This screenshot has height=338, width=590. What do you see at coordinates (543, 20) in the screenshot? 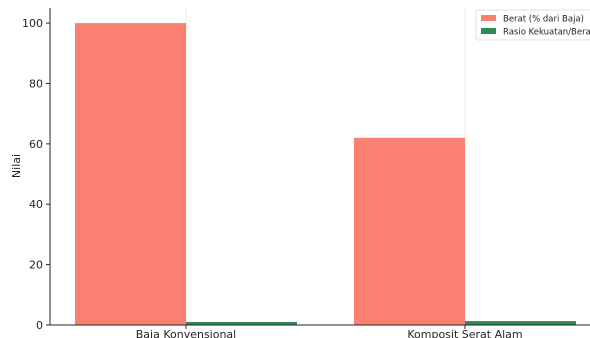
I see `legend-label-weight: Berat (% dari Baja)` at bounding box center [543, 20].